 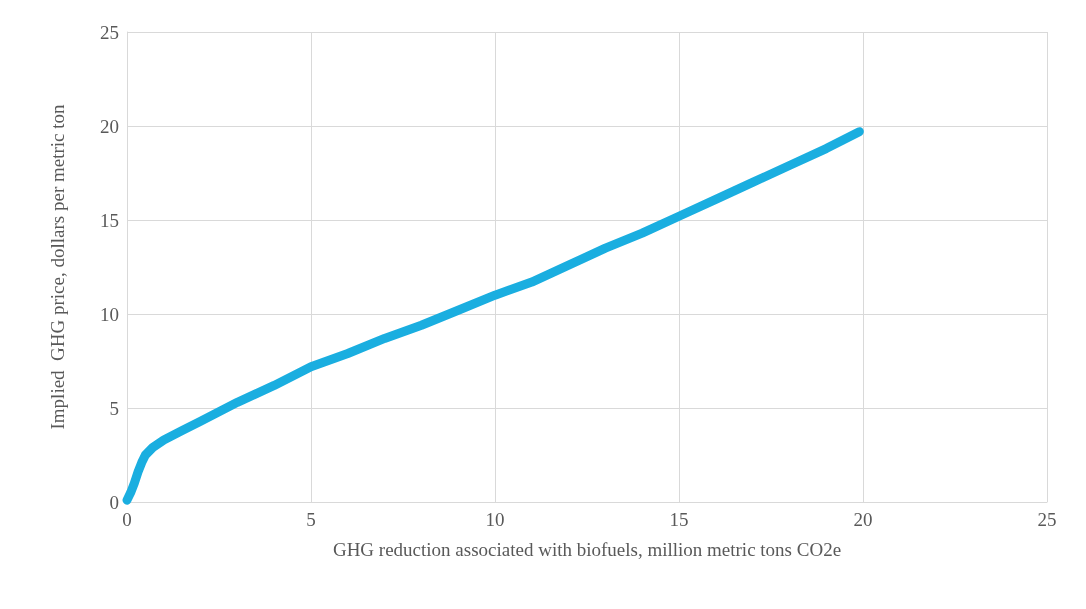 I want to click on y-tick-label: 25, so click(x=109, y=32).